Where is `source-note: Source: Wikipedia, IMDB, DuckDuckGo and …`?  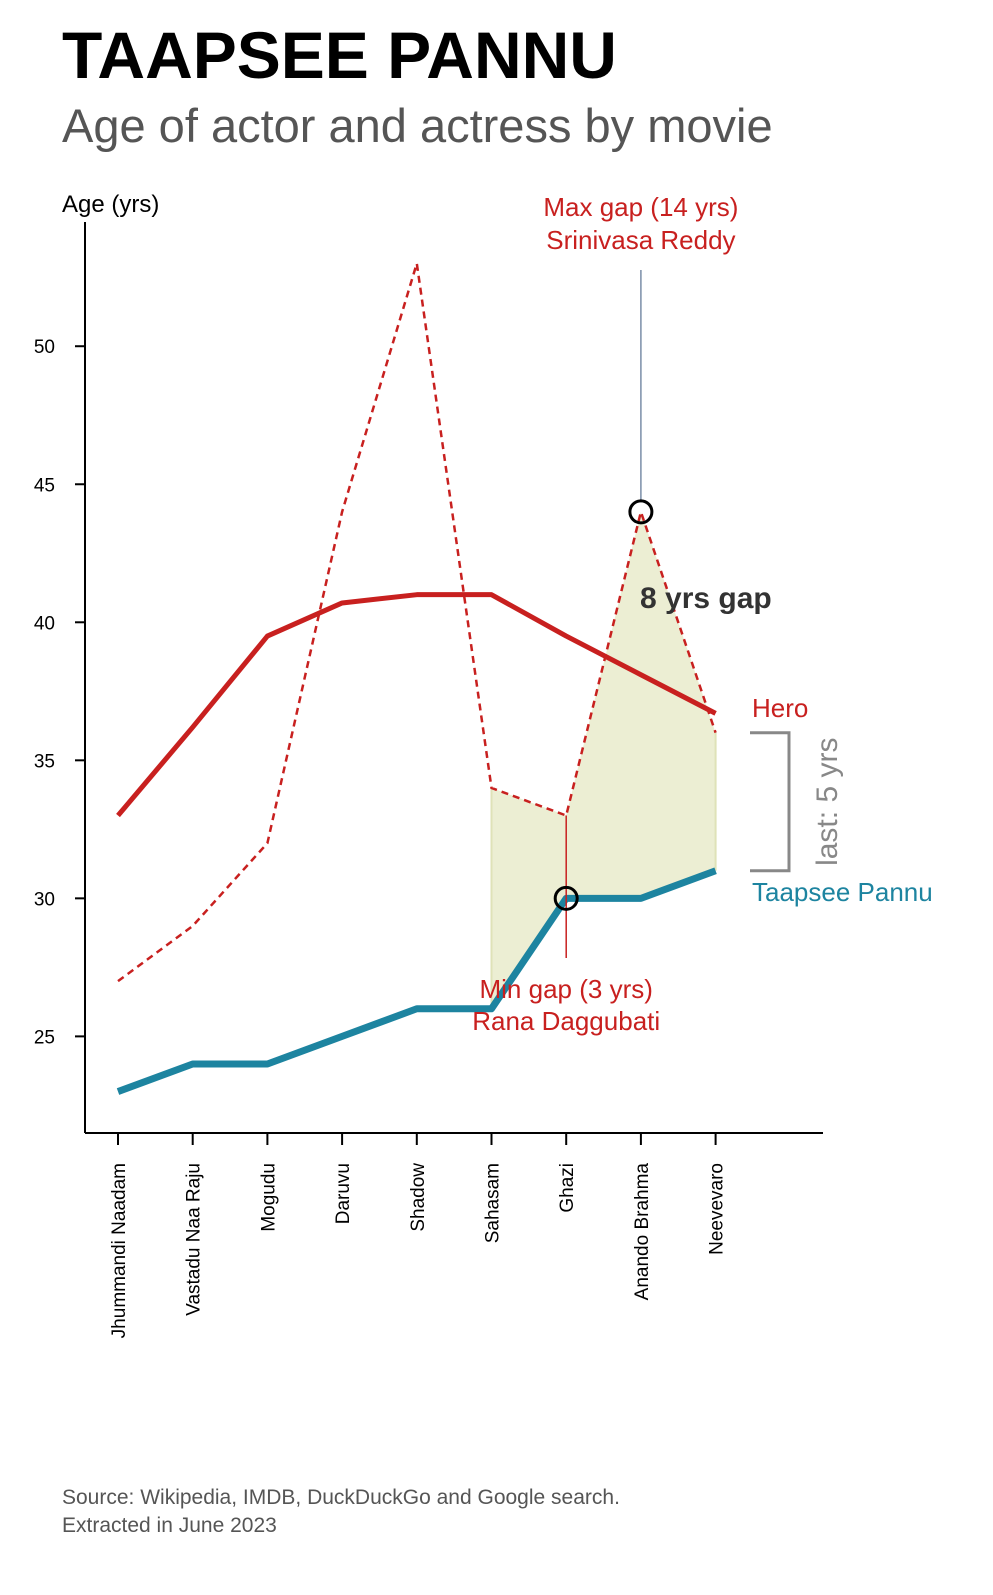
source-note: Source: Wikipedia, IMDB, DuckDuckGo and … is located at coordinates (341, 1512).